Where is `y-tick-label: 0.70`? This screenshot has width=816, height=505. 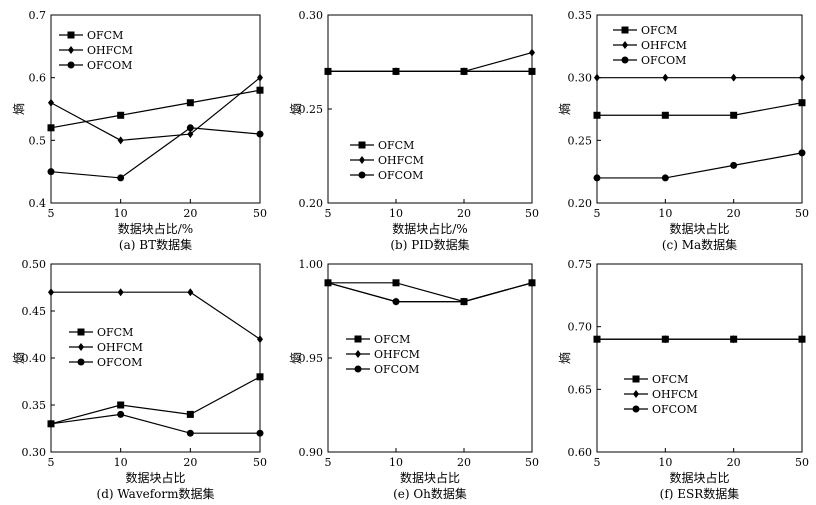
y-tick-label: 0.70 is located at coordinates (580, 327).